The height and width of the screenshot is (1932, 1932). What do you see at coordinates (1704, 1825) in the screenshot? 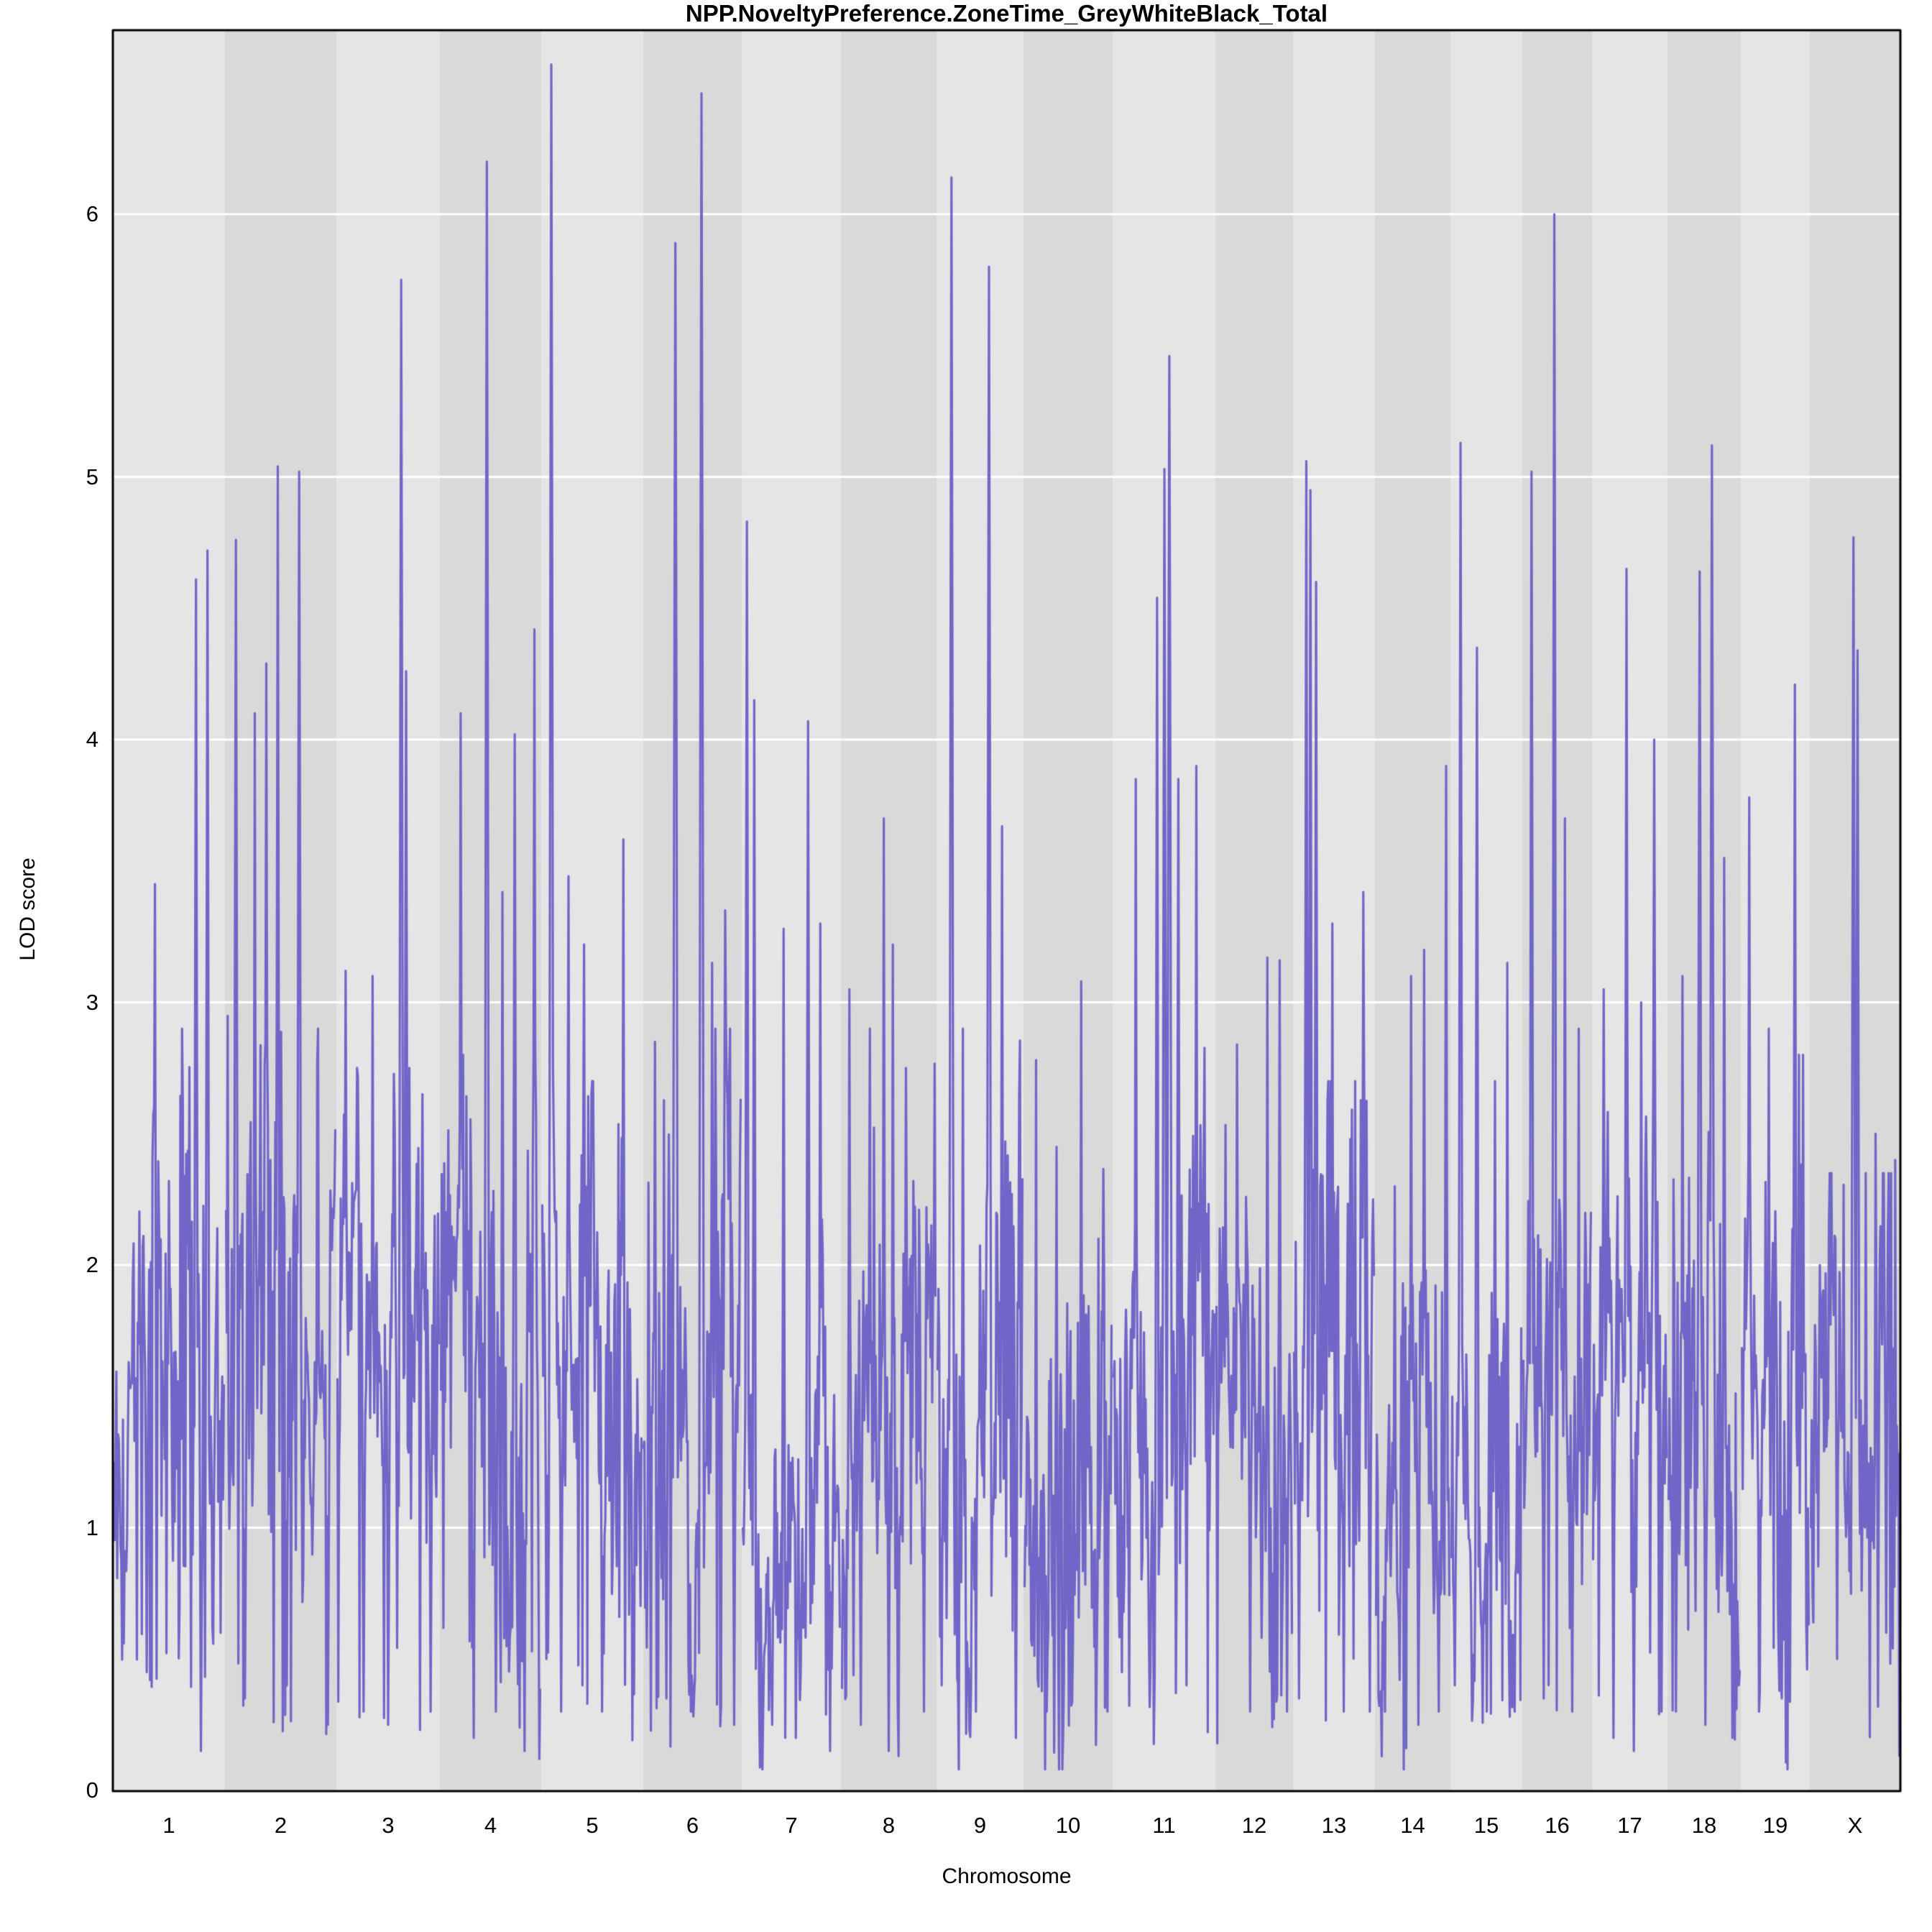
I see `x-tick-label: 18` at bounding box center [1704, 1825].